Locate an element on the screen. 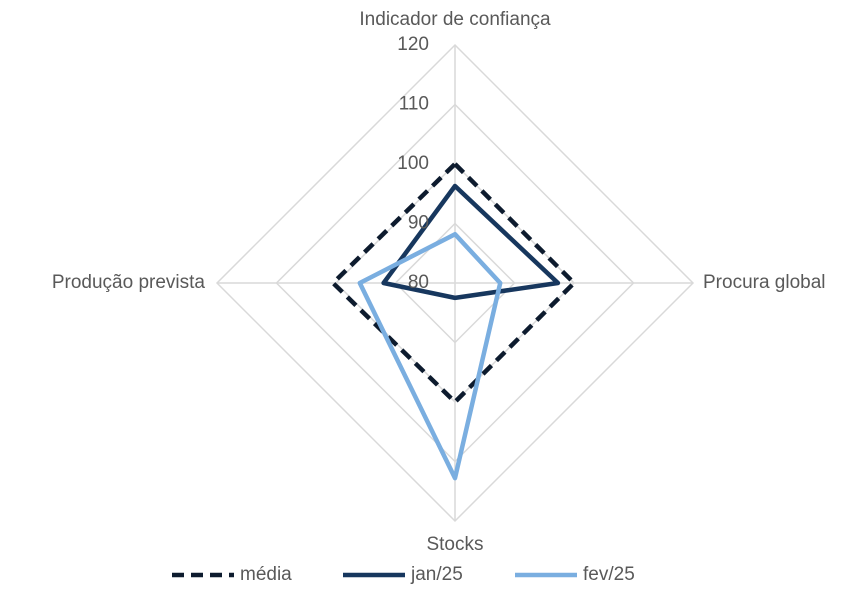  legend-label: jan/25 is located at coordinates (436, 574).